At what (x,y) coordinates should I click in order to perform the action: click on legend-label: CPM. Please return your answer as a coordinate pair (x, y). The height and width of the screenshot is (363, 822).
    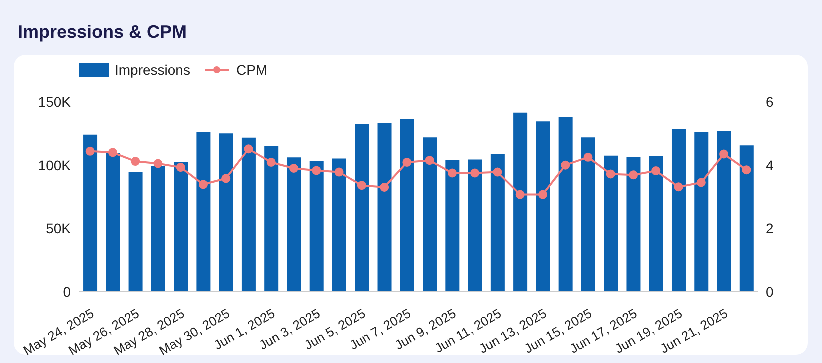
    Looking at the image, I should click on (251, 70).